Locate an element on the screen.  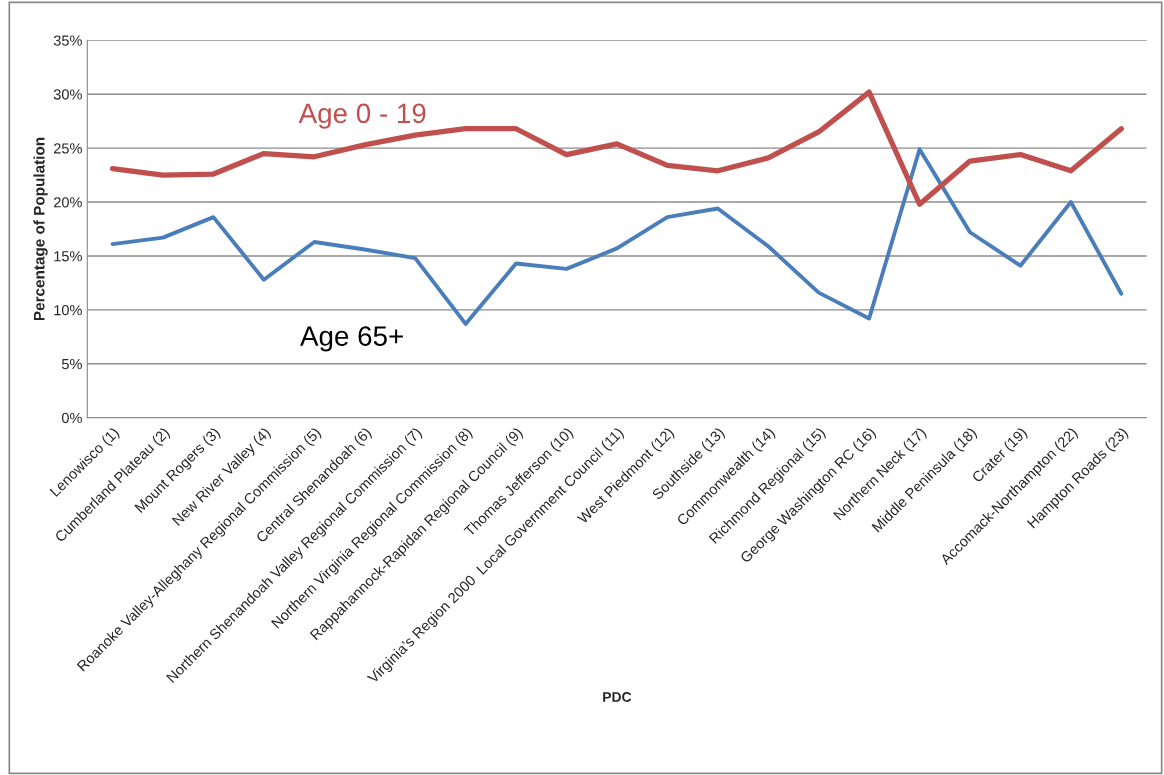
series-label: Age 65+ is located at coordinates (351, 339).